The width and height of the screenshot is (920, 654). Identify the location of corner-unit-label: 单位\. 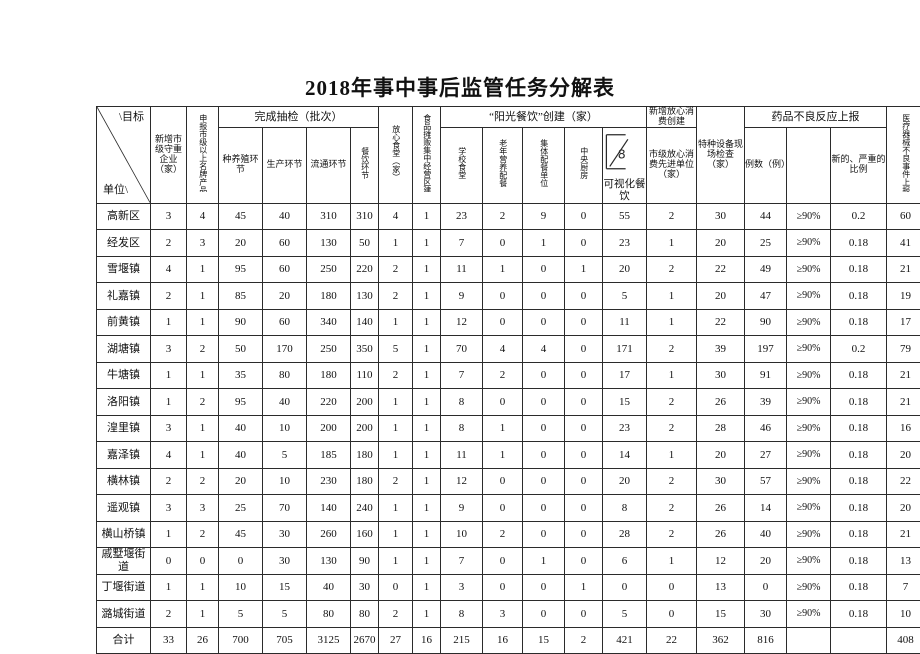
(115, 190).